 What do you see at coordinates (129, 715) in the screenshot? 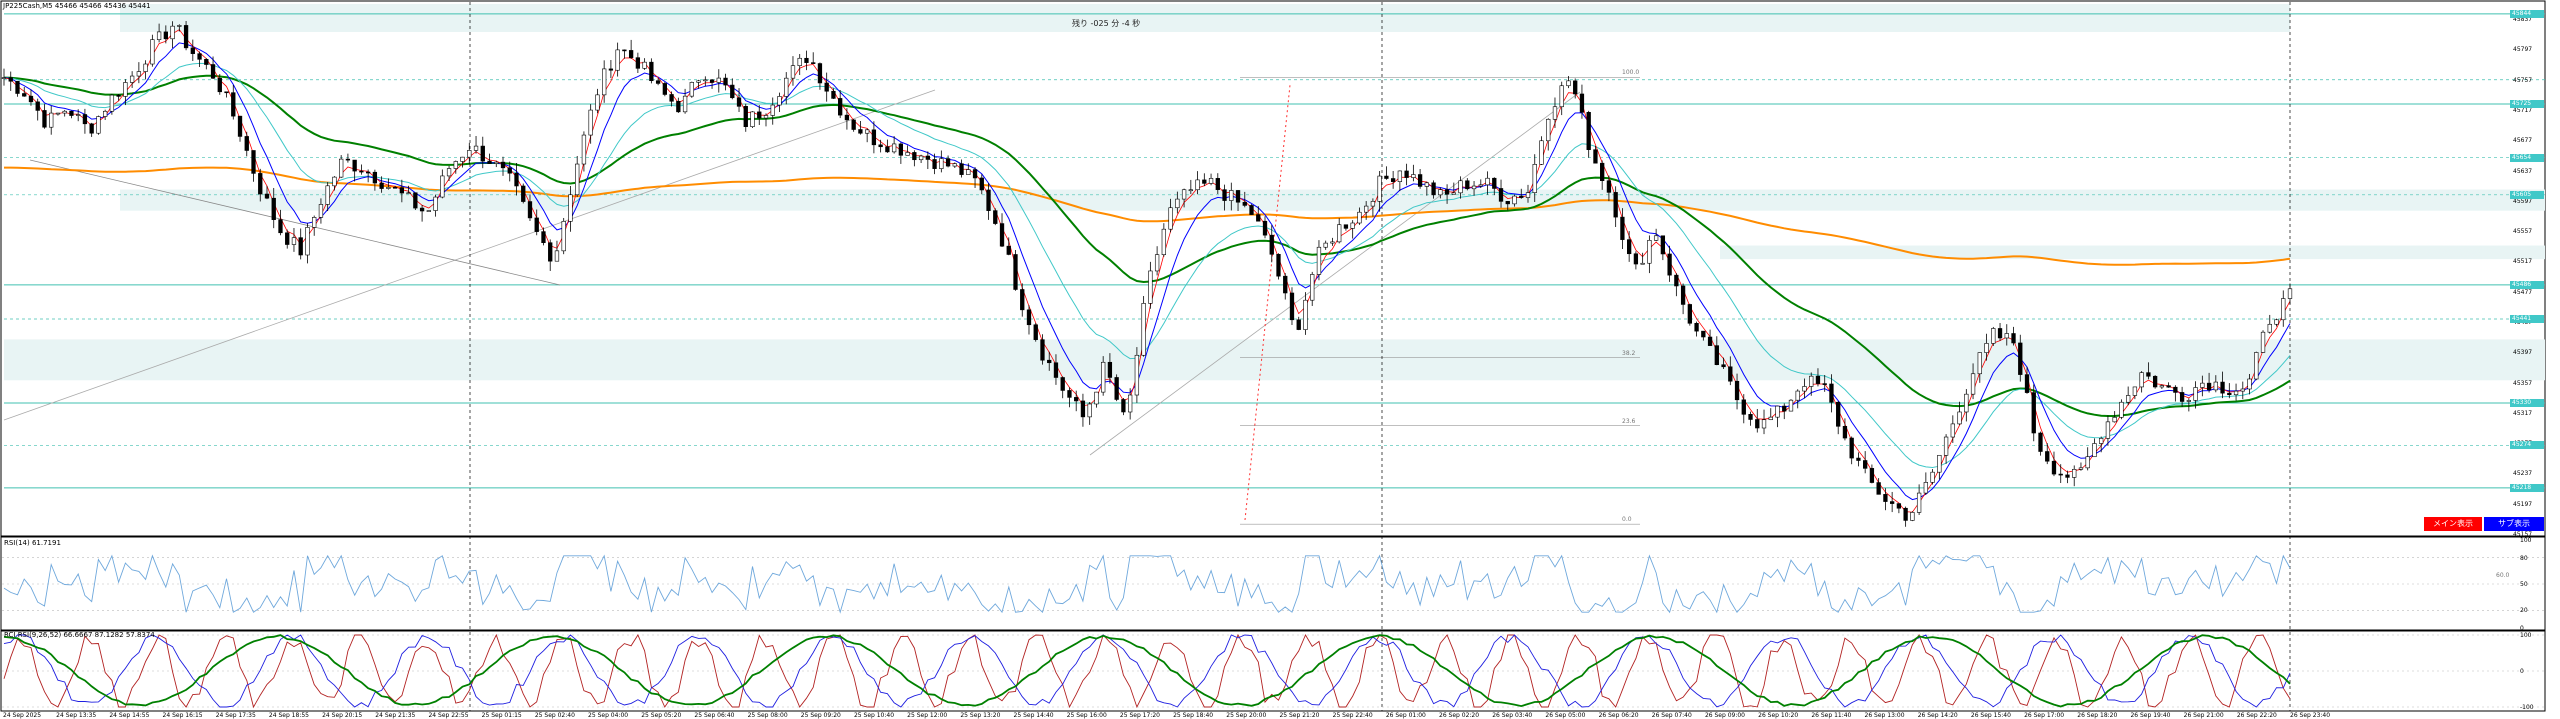
I see `time-axis-label: 24 Sep 14:55` at bounding box center [129, 715].